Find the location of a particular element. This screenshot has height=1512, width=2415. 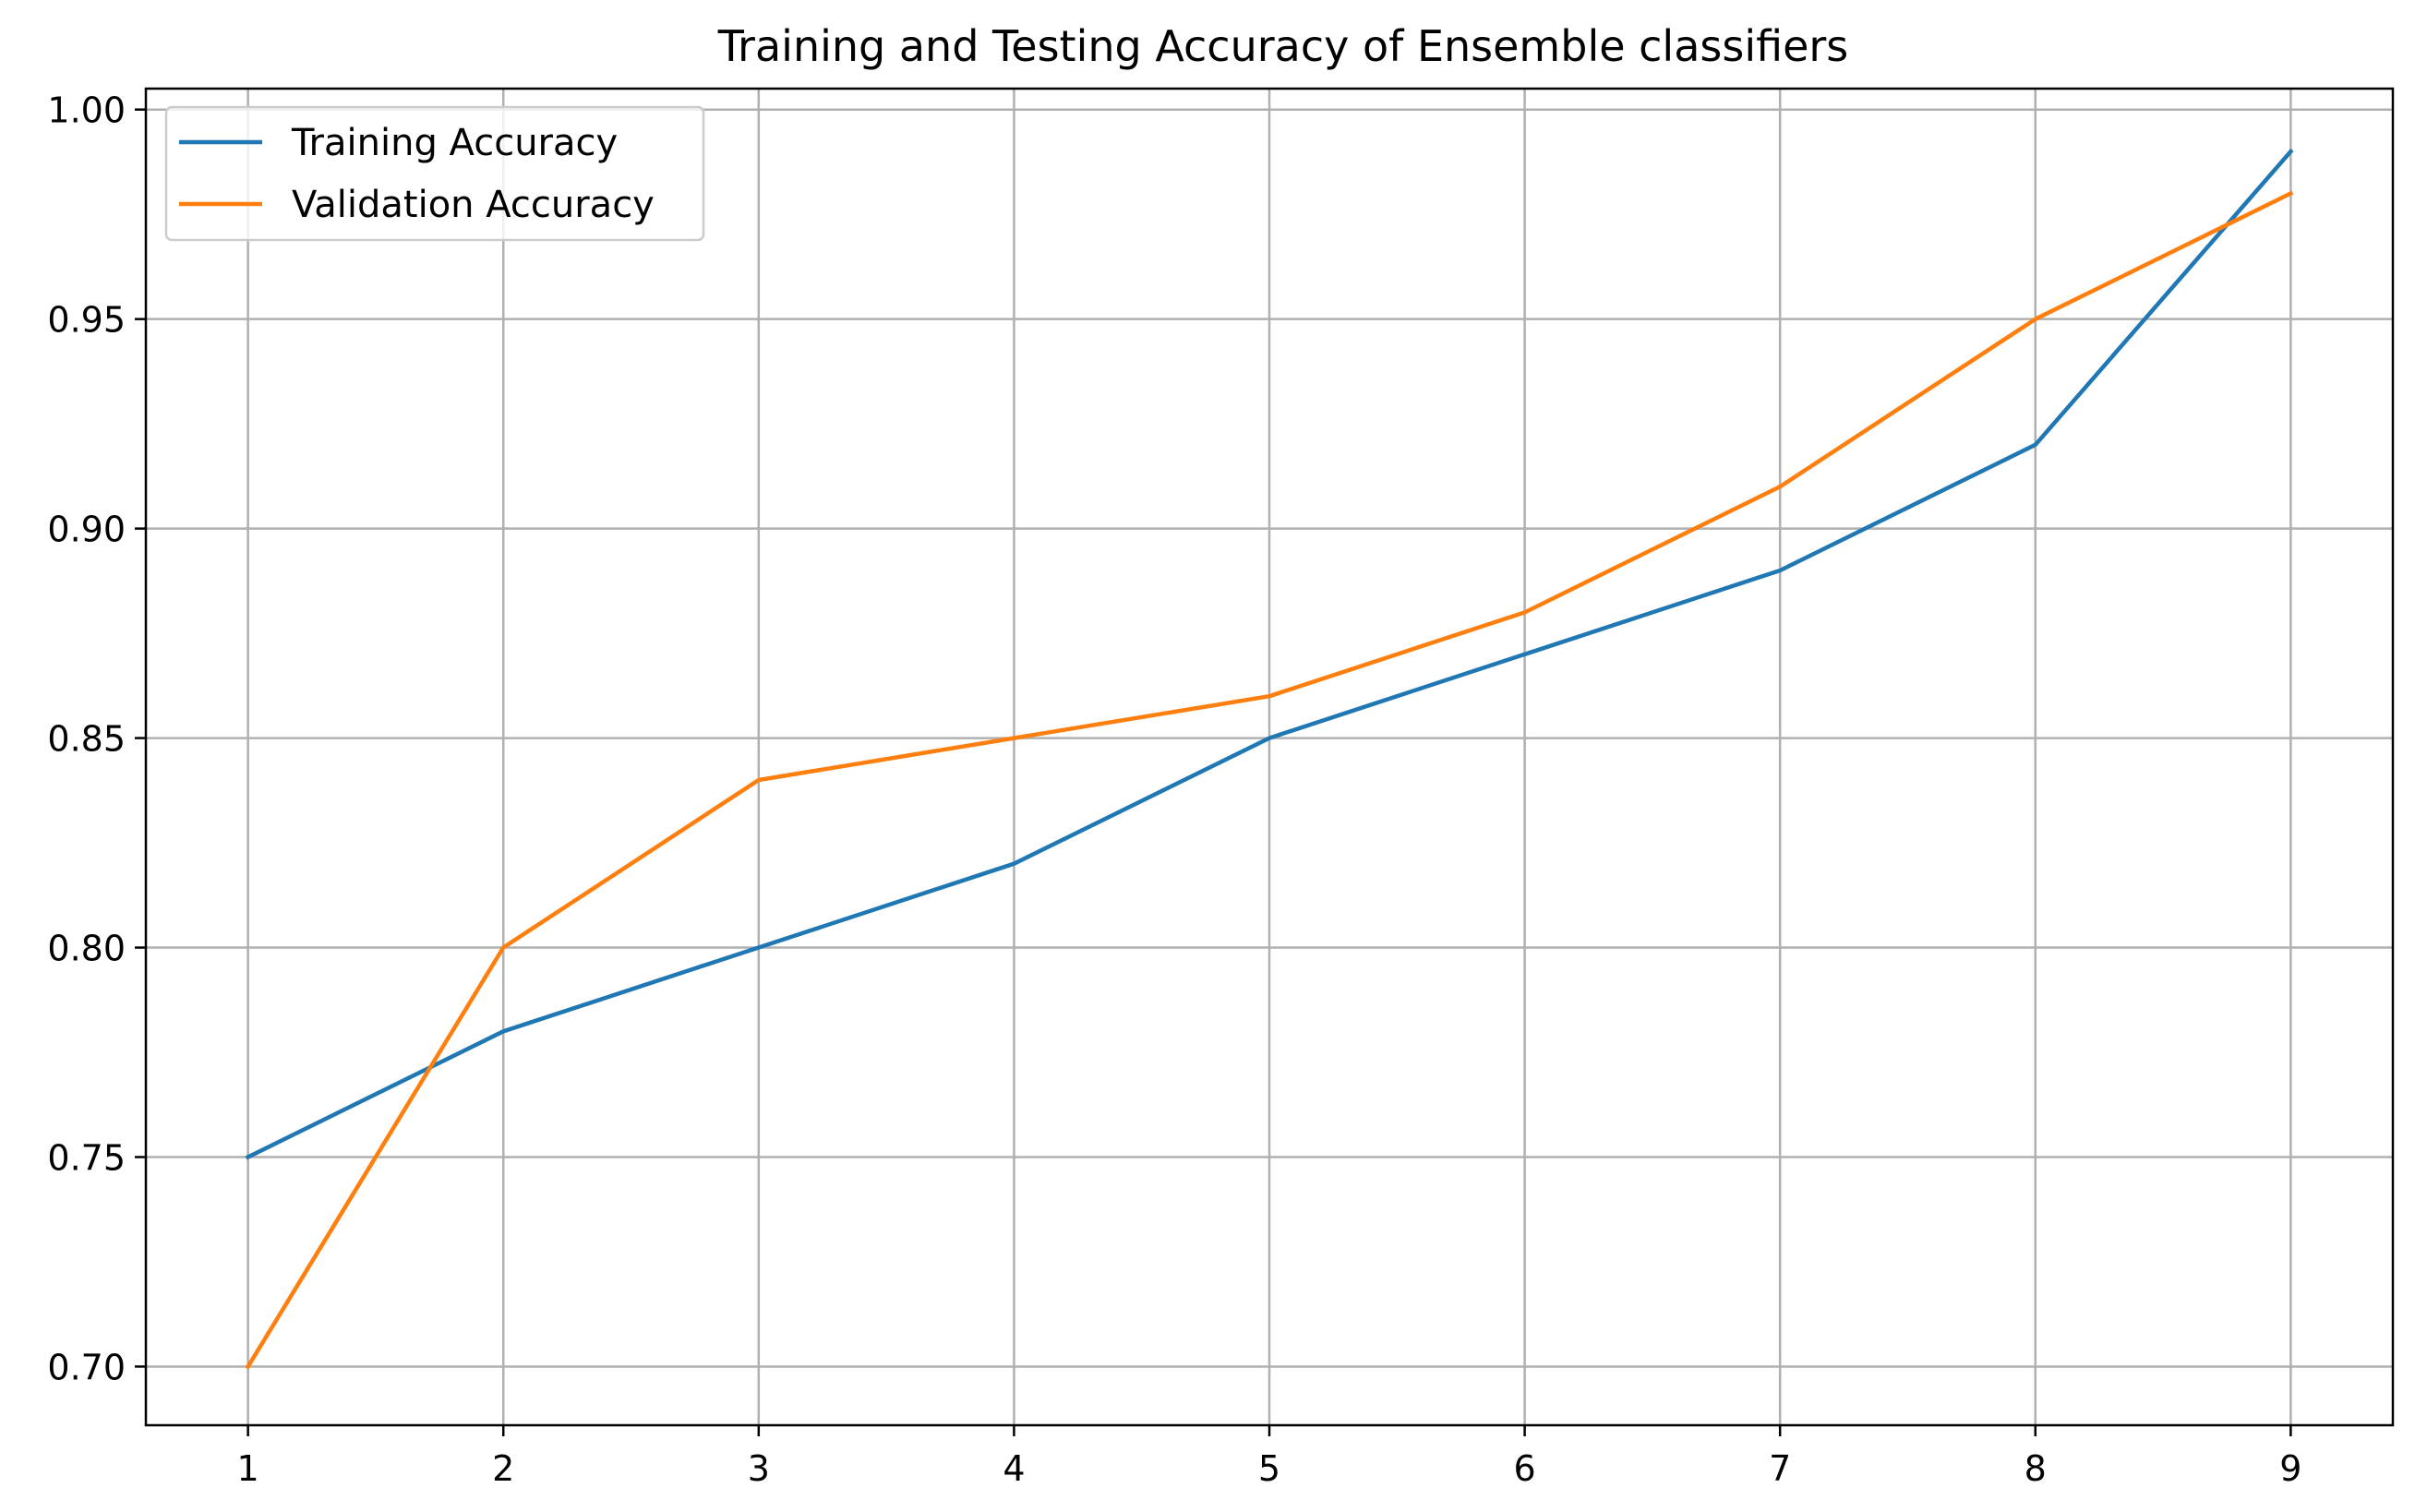

y-tick-label: 0.90 is located at coordinates (86, 530).